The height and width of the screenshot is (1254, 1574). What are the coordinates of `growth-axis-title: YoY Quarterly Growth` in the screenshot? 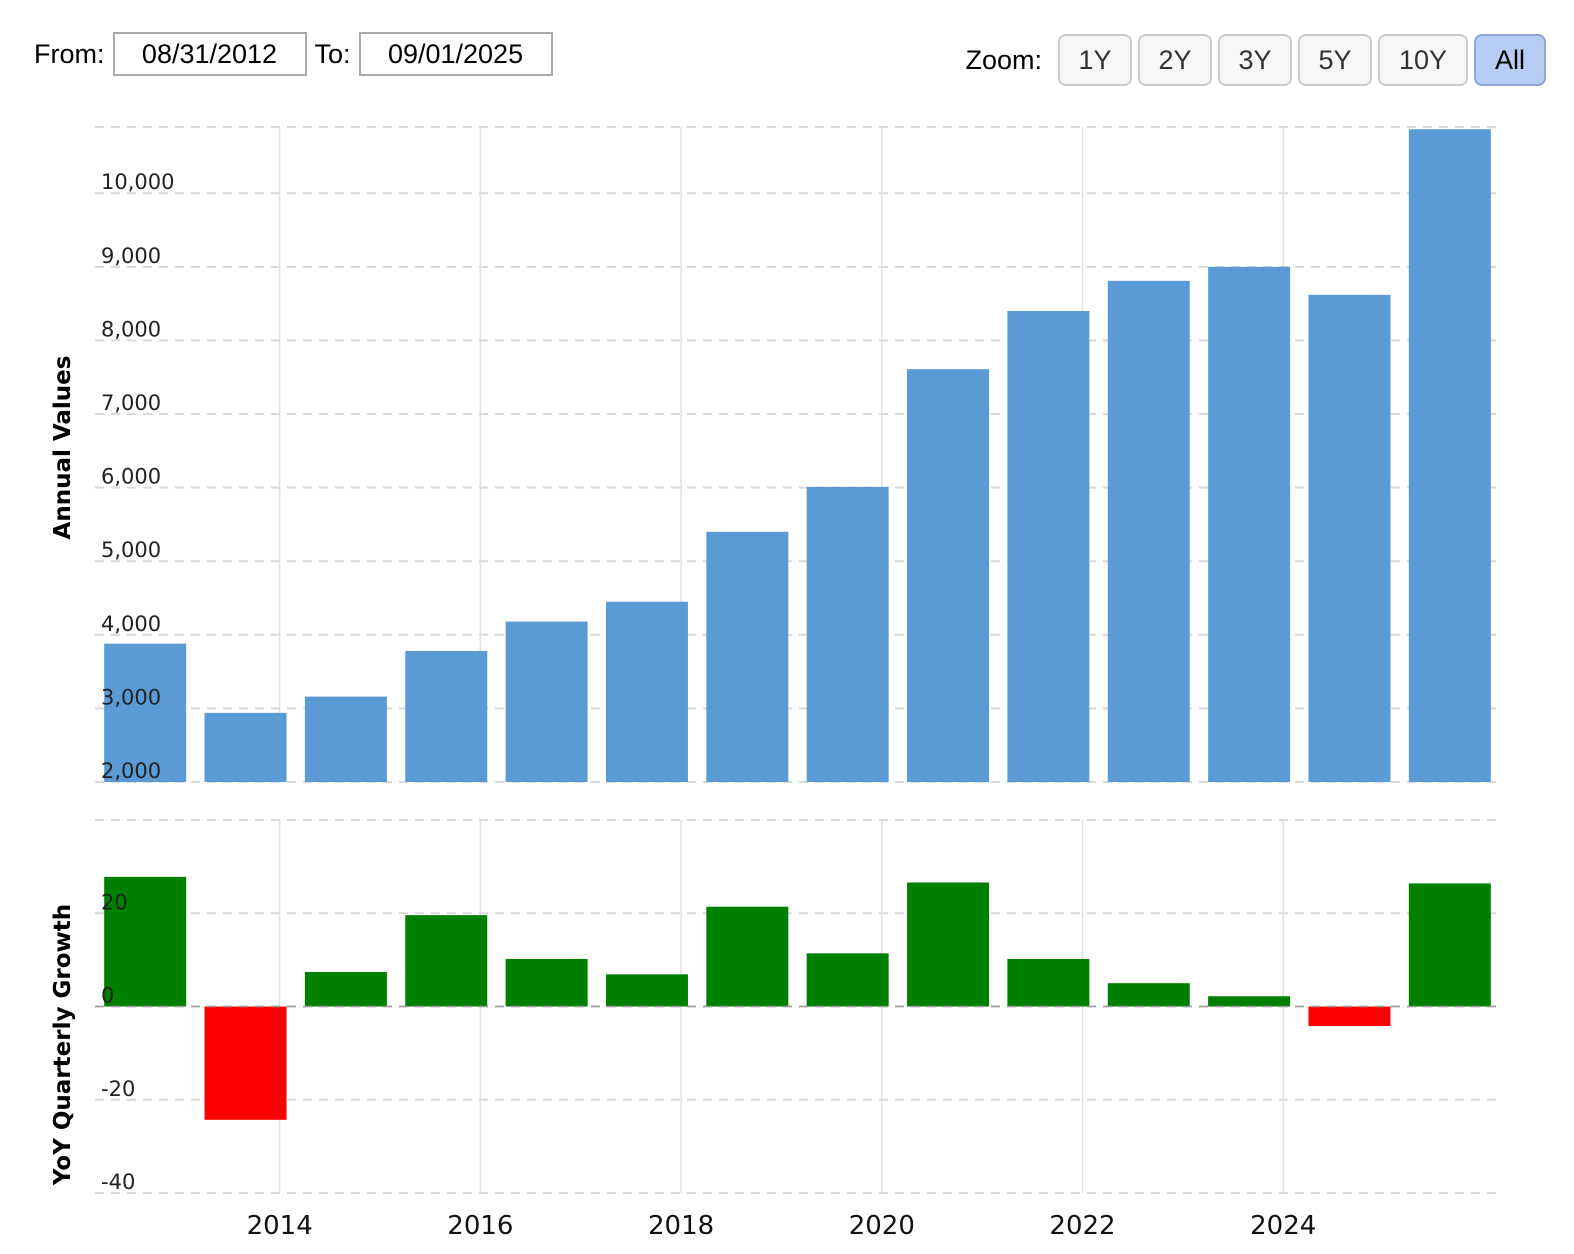 It's located at (63, 1045).